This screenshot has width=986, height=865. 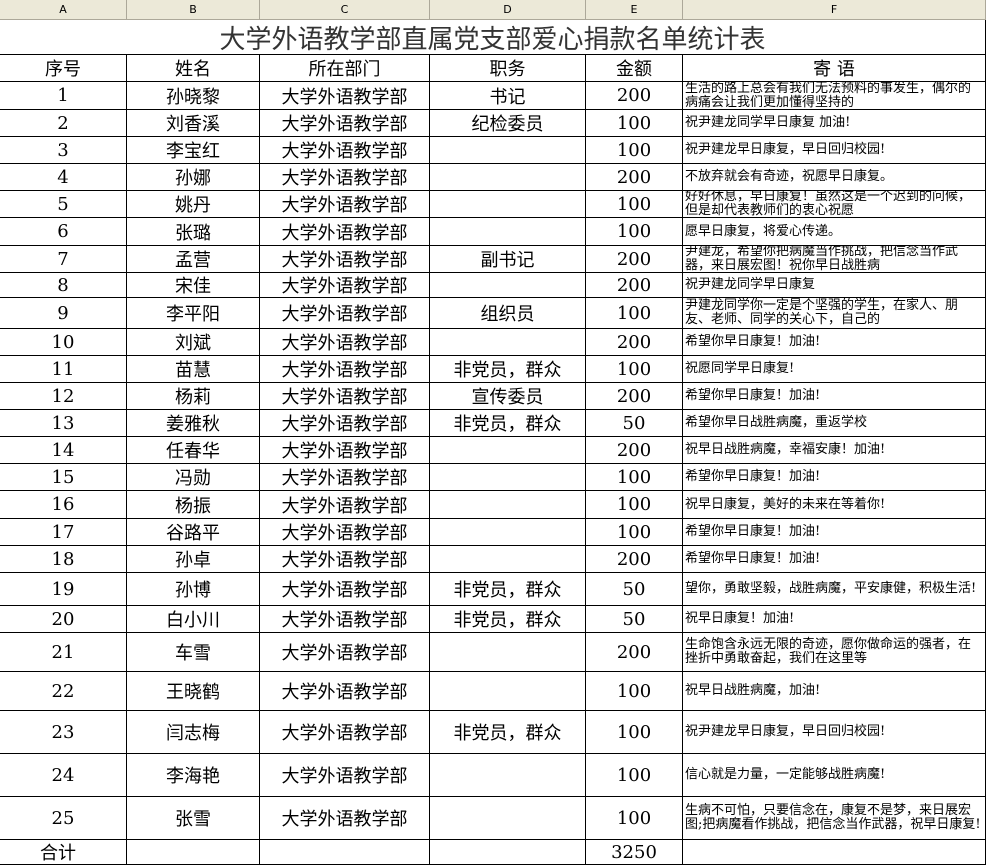 What do you see at coordinates (63, 450) in the screenshot?
I see `data-cell: 14` at bounding box center [63, 450].